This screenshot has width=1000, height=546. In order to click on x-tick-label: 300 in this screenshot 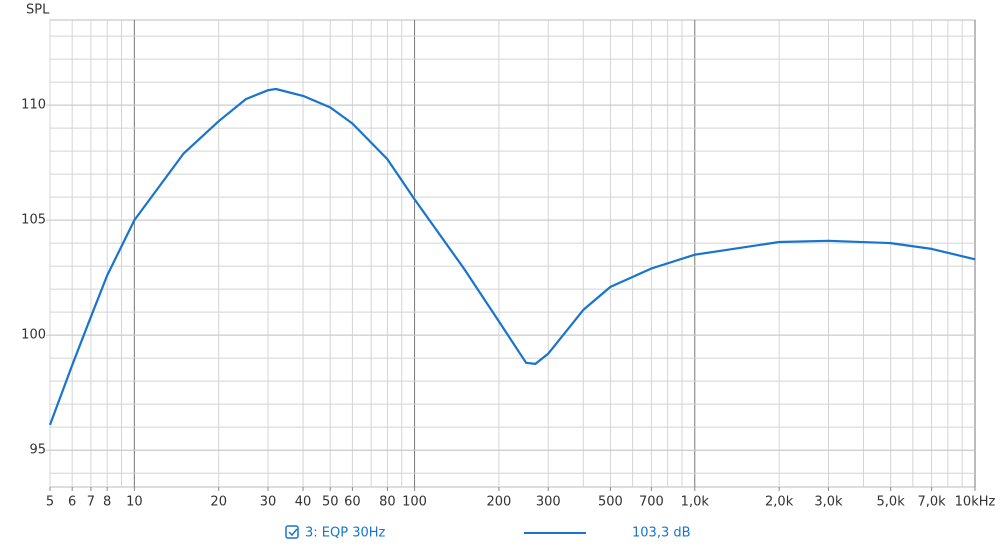, I will do `click(548, 502)`.